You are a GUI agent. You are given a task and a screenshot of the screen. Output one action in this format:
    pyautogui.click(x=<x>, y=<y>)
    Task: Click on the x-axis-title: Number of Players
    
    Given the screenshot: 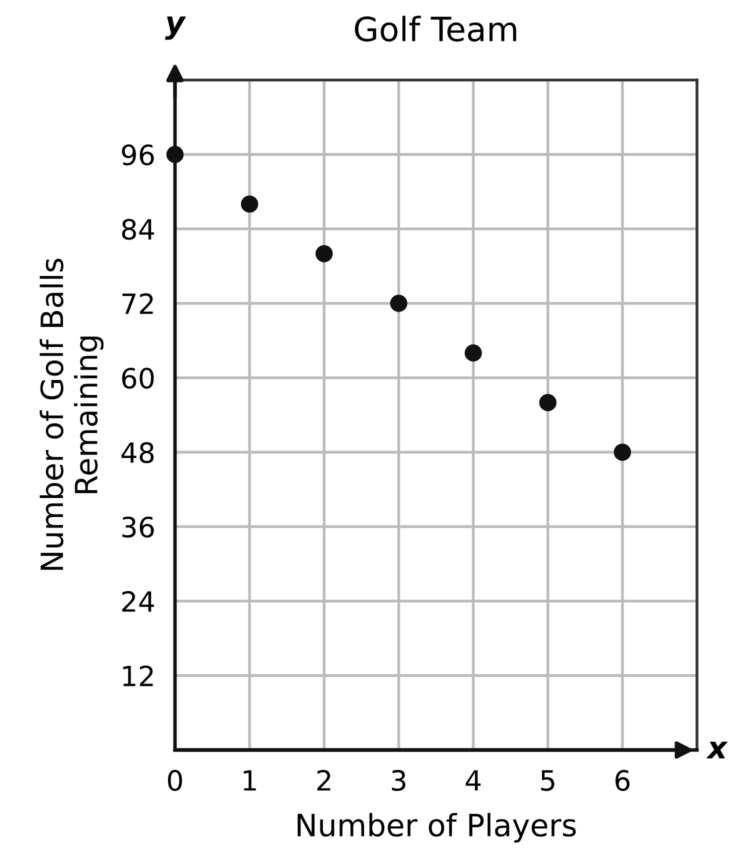 What is the action you would take?
    pyautogui.click(x=437, y=827)
    